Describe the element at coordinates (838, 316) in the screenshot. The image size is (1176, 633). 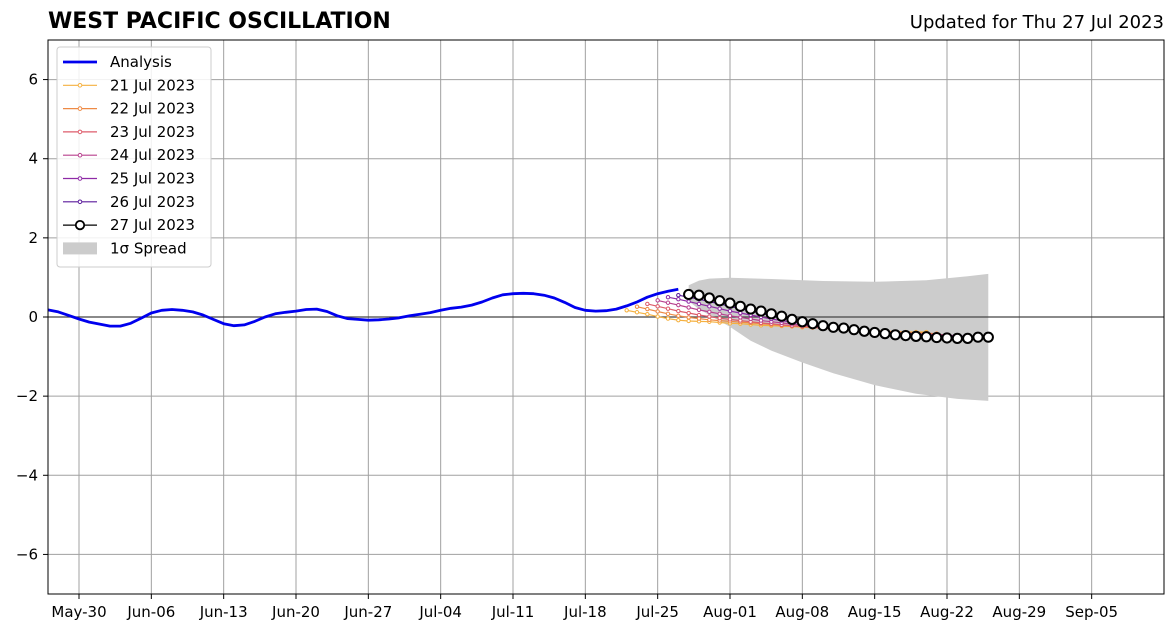
I see `forecast-series` at that location.